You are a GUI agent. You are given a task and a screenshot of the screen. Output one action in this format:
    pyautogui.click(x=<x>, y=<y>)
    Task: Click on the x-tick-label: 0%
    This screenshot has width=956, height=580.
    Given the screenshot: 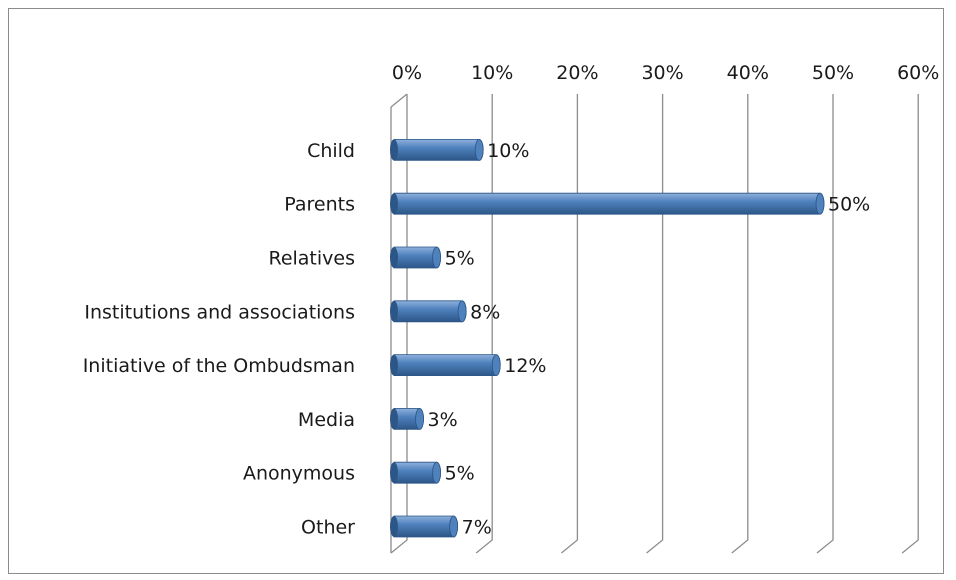 What is the action you would take?
    pyautogui.click(x=407, y=73)
    